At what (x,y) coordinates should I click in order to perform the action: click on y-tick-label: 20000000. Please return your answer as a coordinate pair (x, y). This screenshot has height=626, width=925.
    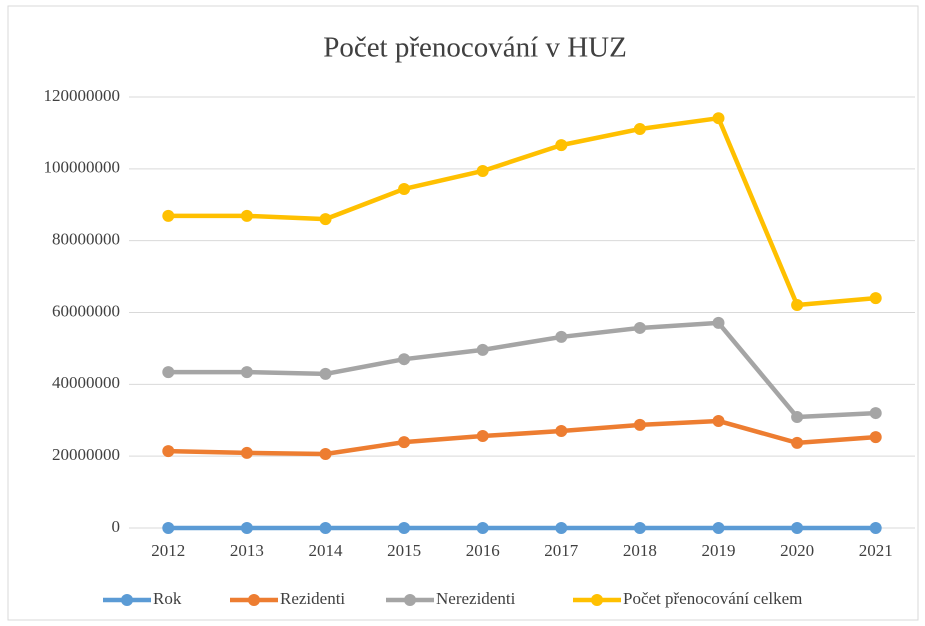
    Looking at the image, I should click on (86, 454).